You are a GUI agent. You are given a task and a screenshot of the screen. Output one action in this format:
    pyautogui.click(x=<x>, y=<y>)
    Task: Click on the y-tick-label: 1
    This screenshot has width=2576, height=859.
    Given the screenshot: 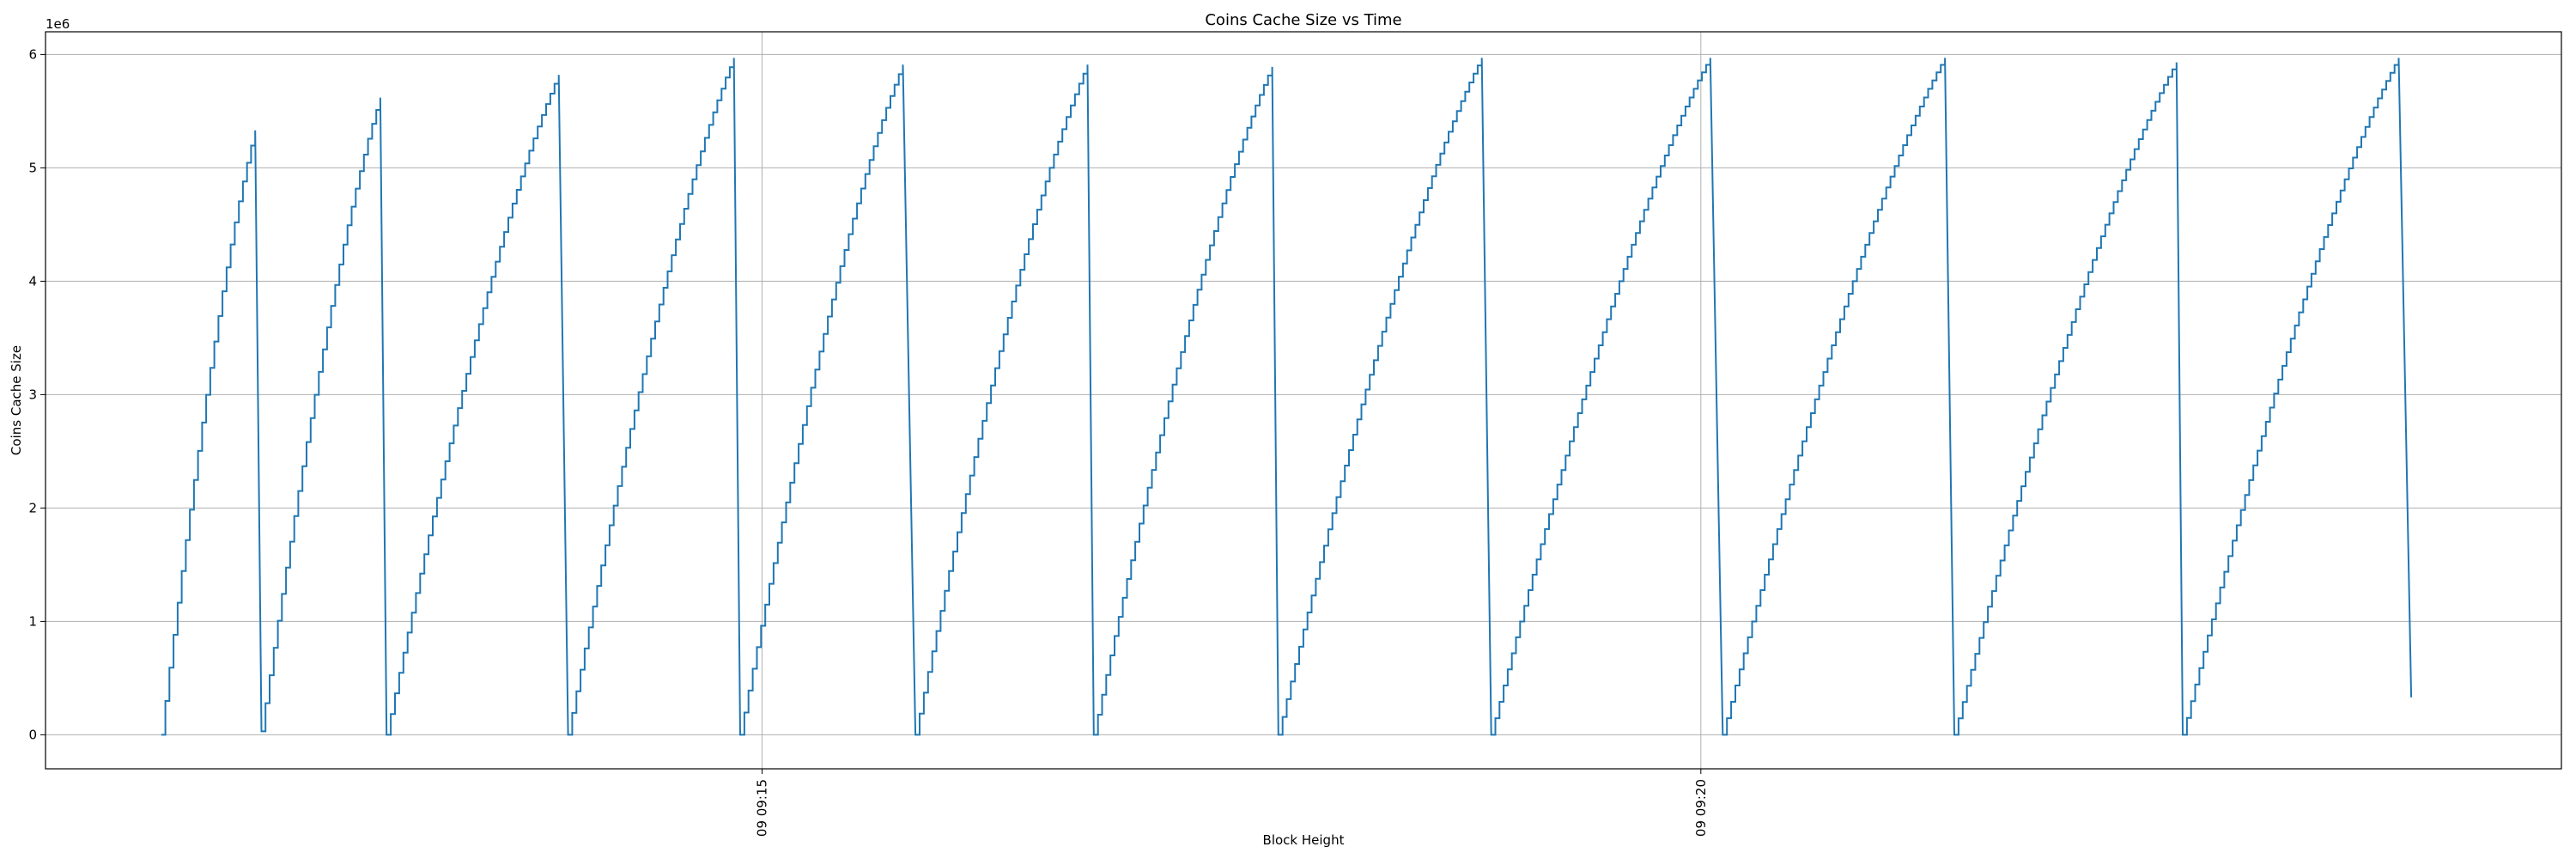 What is the action you would take?
    pyautogui.click(x=32, y=621)
    